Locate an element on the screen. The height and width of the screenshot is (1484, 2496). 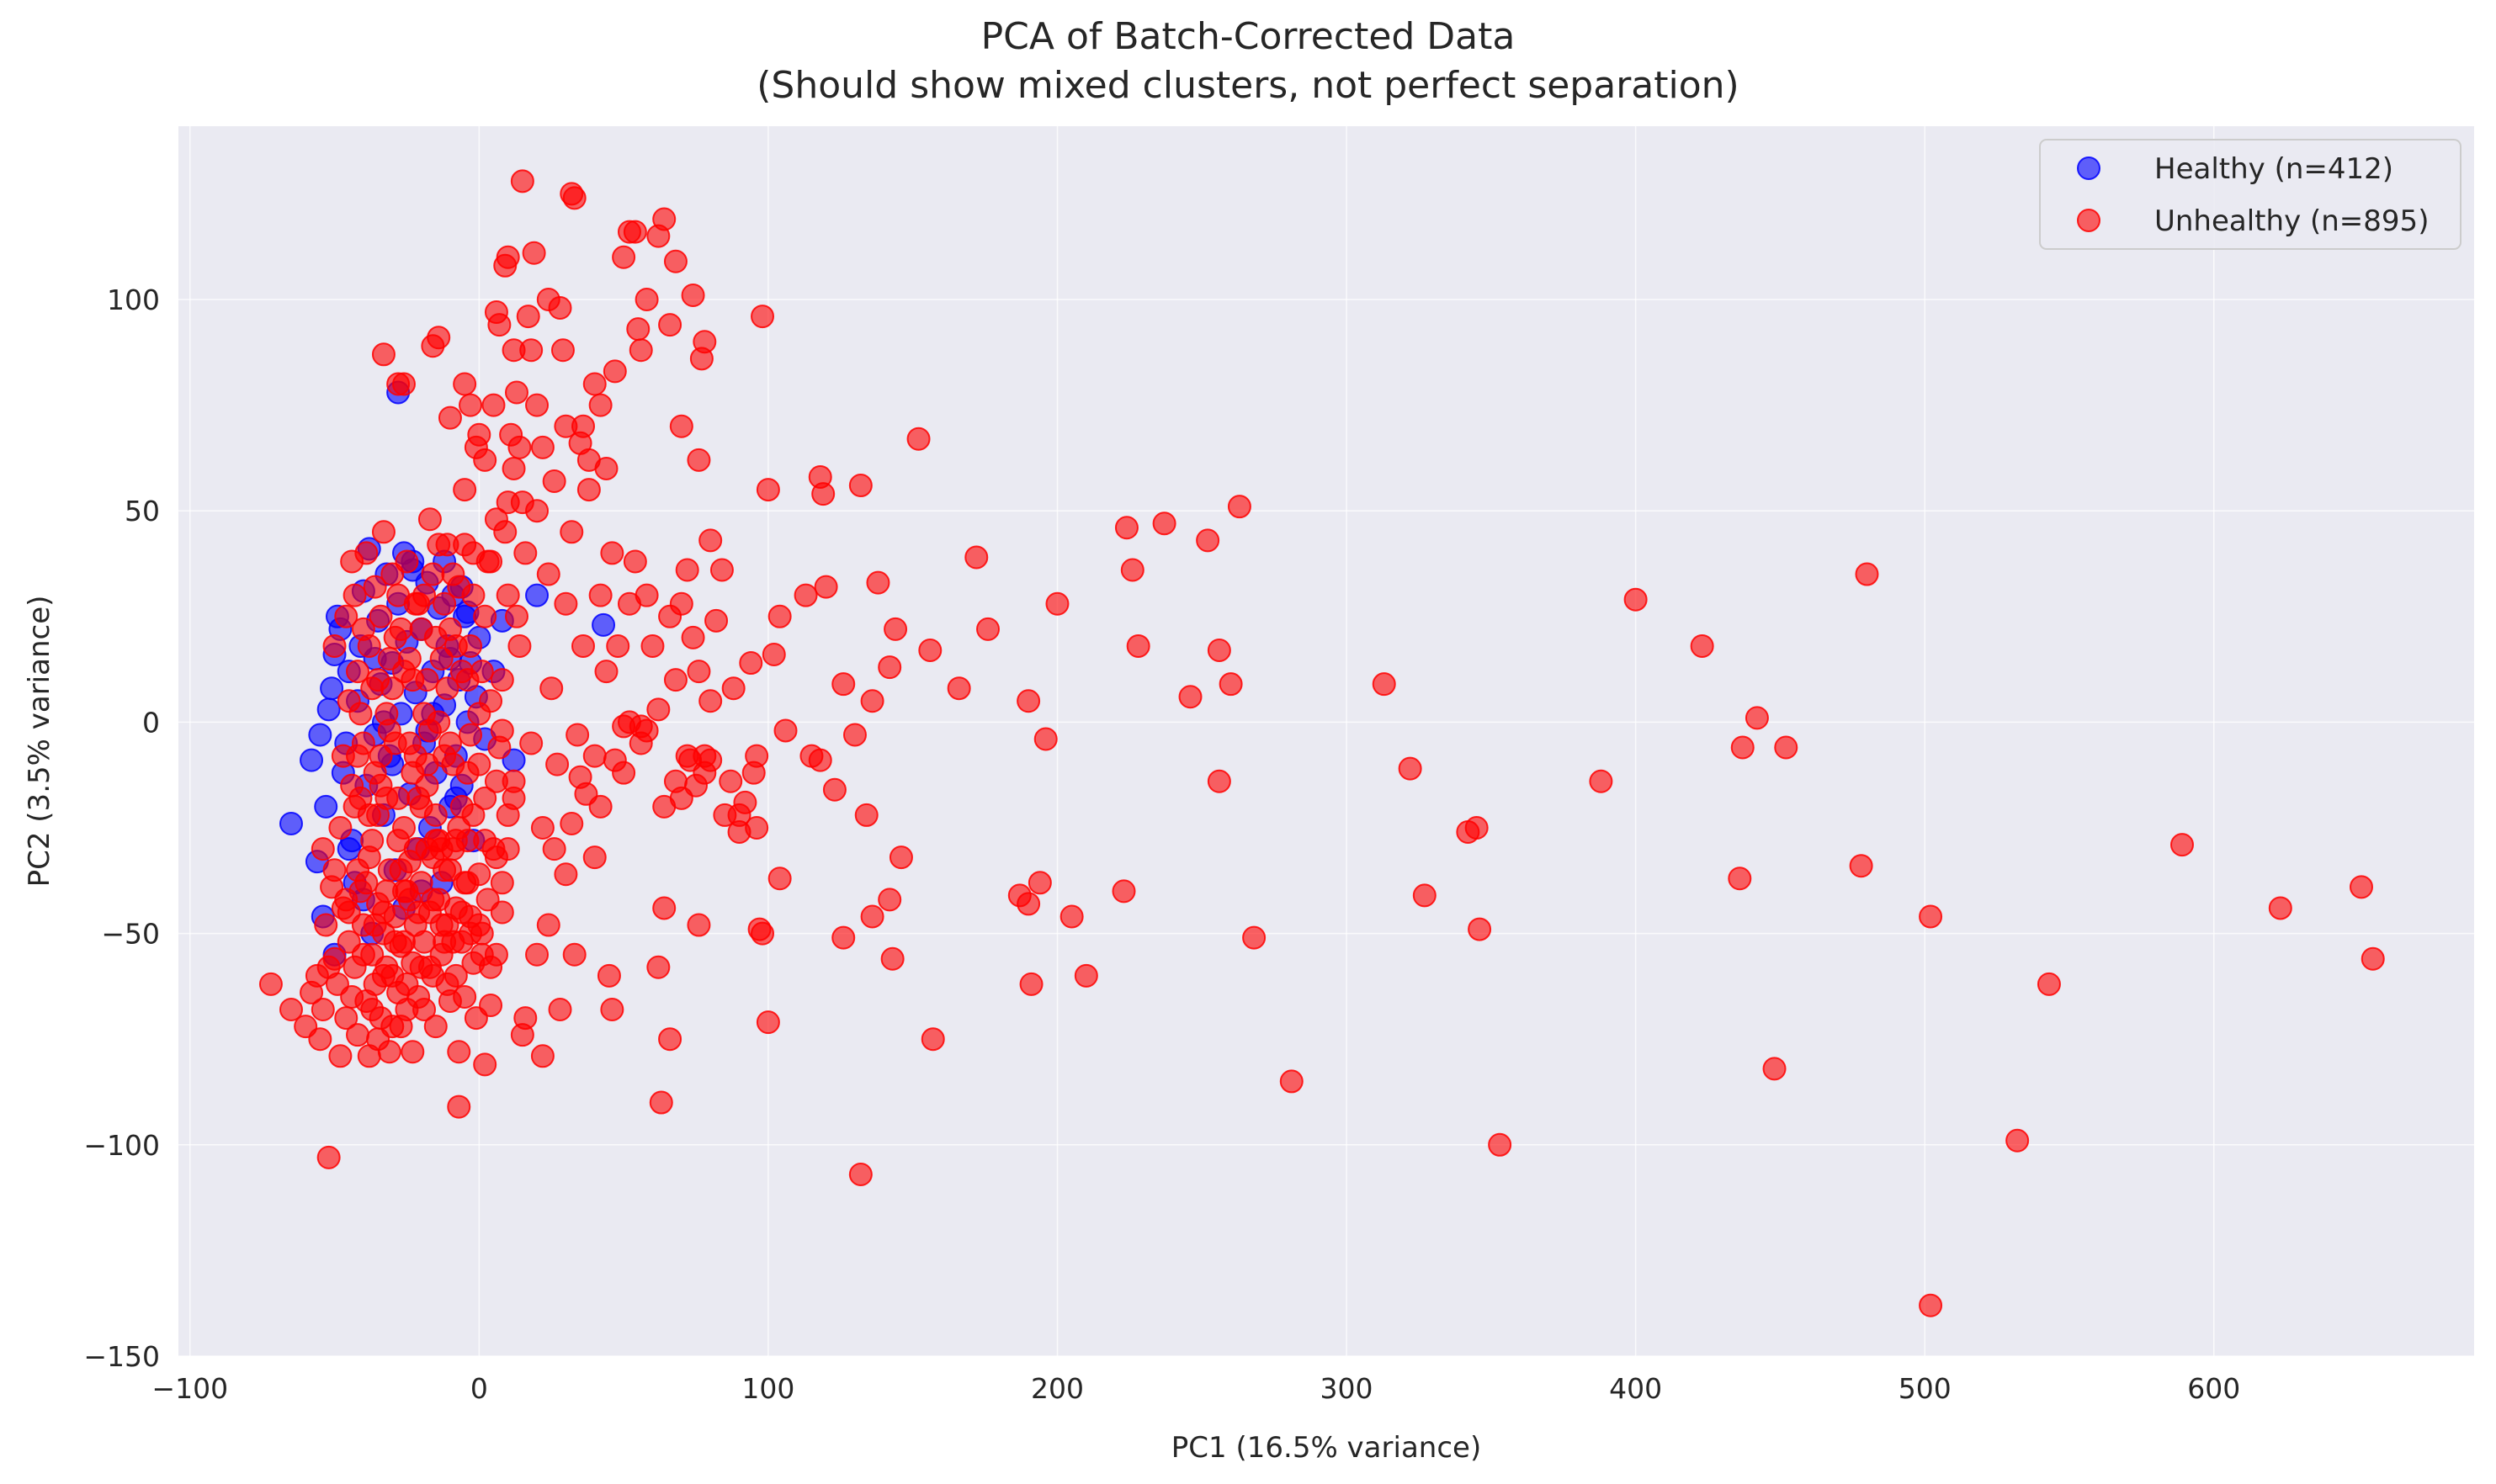
legend-label-healthy: Healthy (n=412) is located at coordinates (2273, 169).